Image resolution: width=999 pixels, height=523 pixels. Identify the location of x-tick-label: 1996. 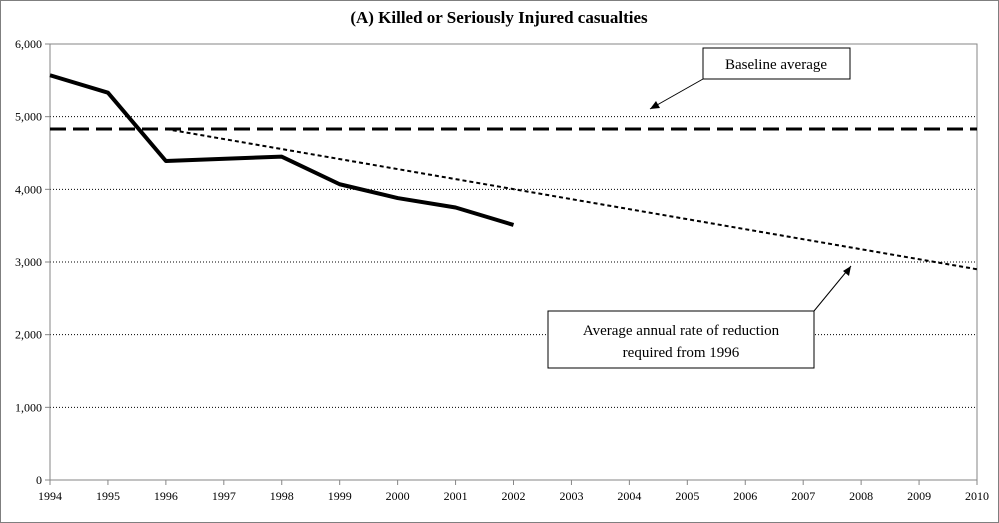
(166, 496).